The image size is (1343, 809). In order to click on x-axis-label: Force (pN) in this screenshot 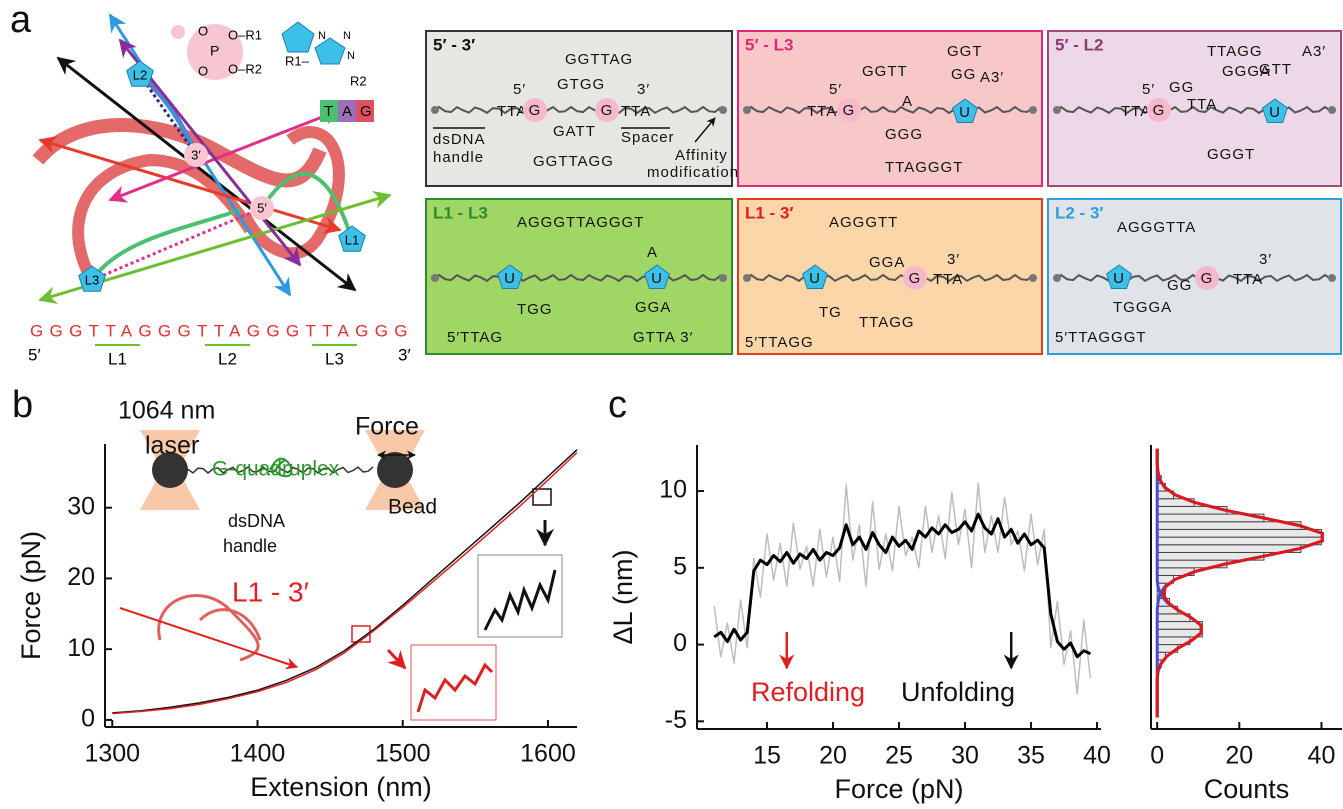, I will do `click(898, 789)`.